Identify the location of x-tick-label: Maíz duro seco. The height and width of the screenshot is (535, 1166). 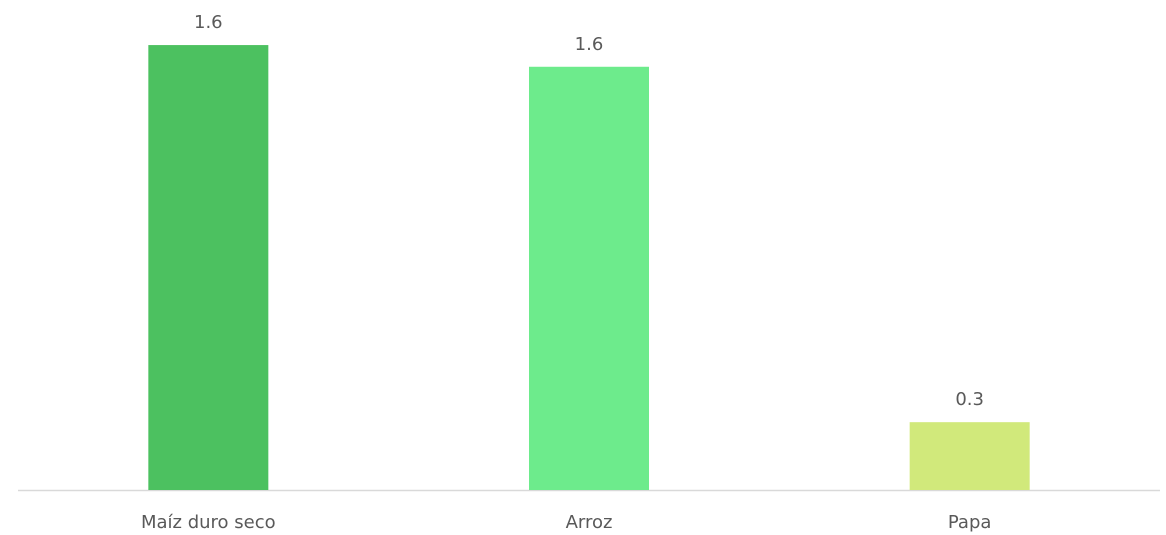
(208, 522).